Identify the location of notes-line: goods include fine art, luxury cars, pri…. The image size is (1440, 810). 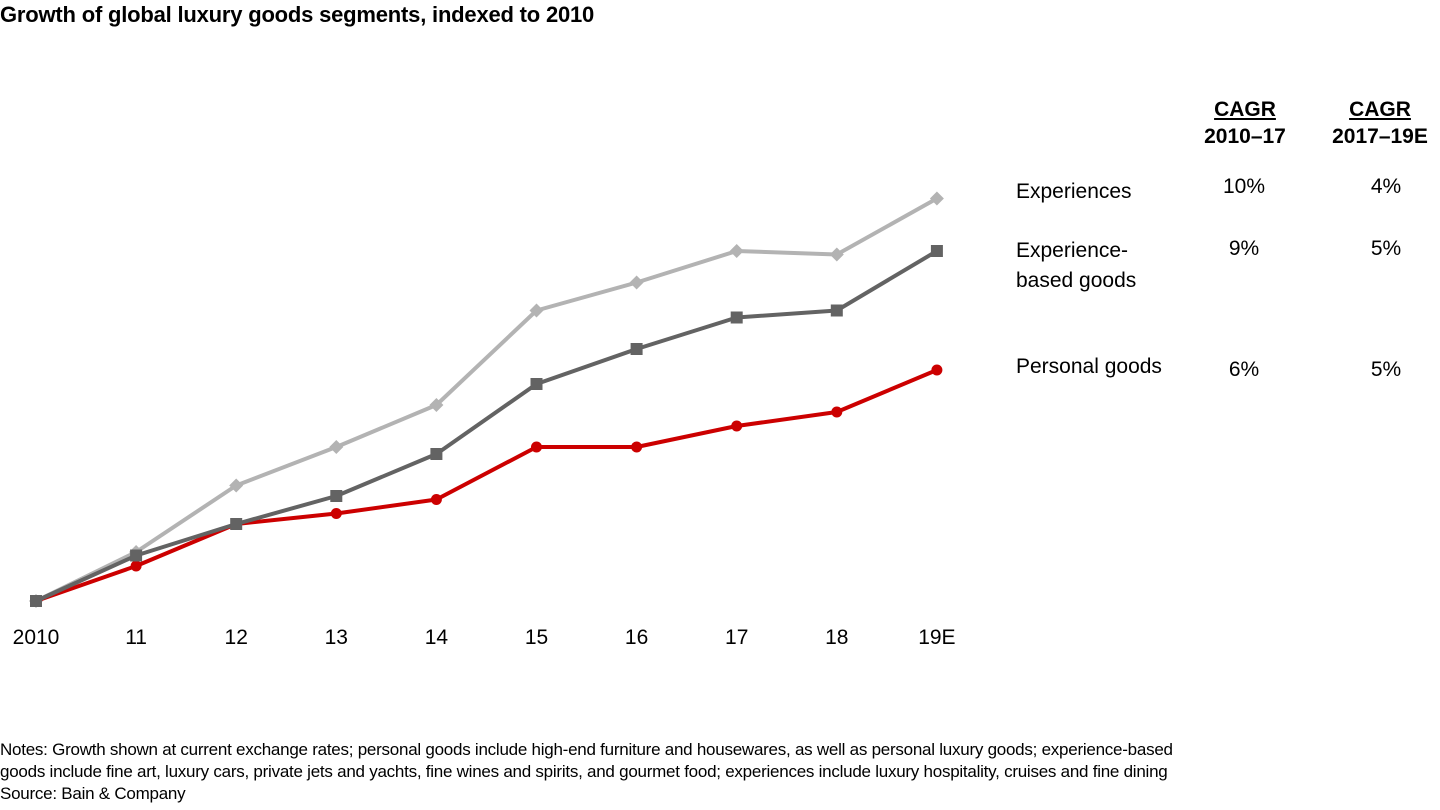
(584, 771).